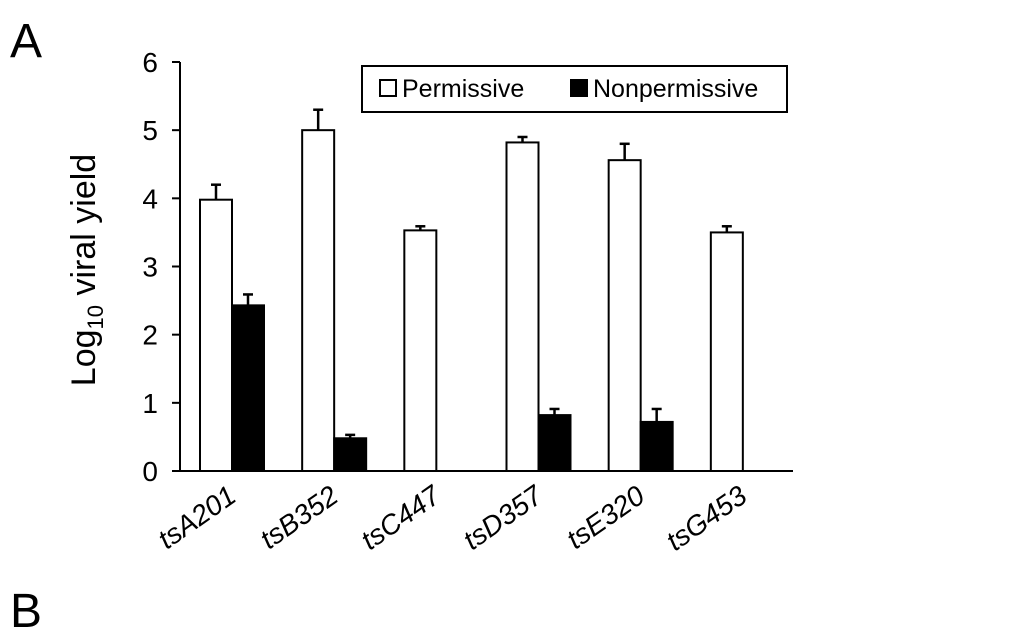  Describe the element at coordinates (84, 357) in the screenshot. I see `y-axis-label-base: Log` at that location.